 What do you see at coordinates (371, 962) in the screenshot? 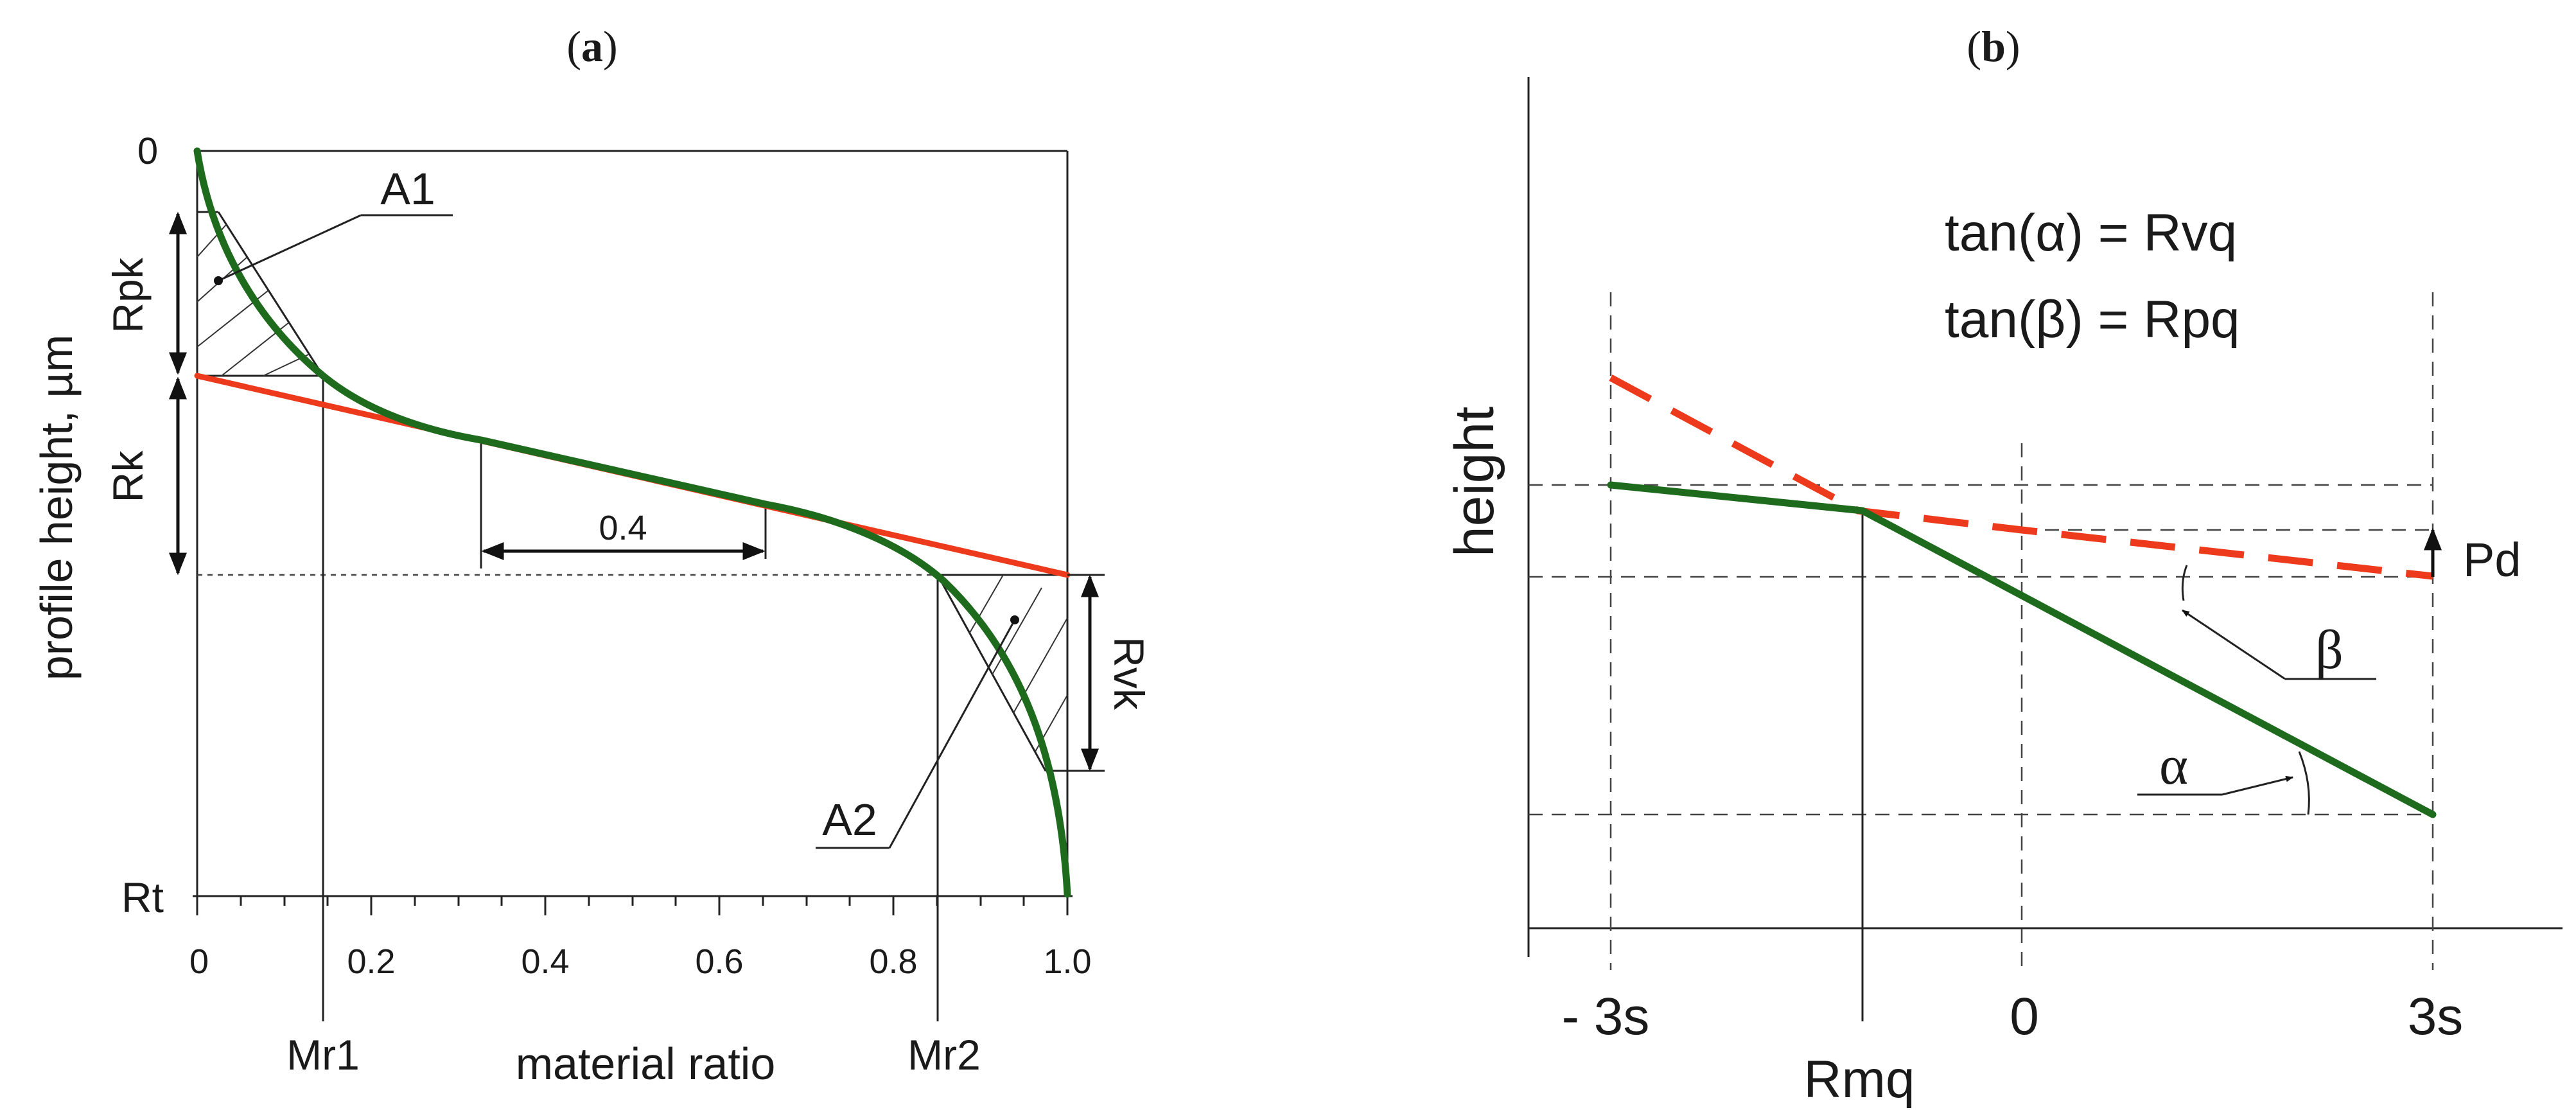
I see `x-tick-label-02: 0.2` at bounding box center [371, 962].